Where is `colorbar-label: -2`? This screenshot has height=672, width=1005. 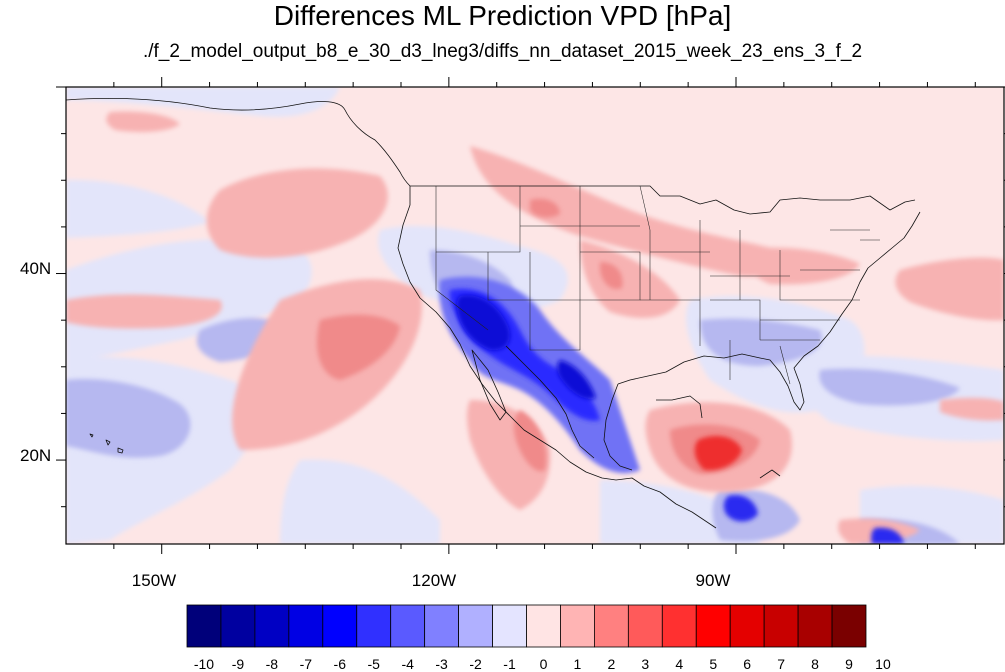
colorbar-label: -2 is located at coordinates (475, 664).